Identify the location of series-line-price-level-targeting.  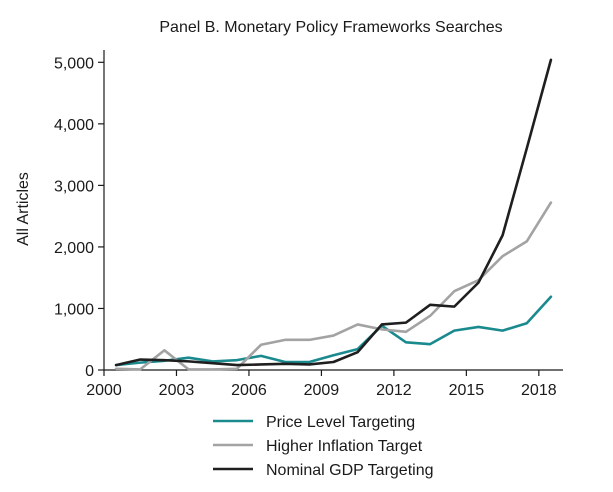
(333, 331).